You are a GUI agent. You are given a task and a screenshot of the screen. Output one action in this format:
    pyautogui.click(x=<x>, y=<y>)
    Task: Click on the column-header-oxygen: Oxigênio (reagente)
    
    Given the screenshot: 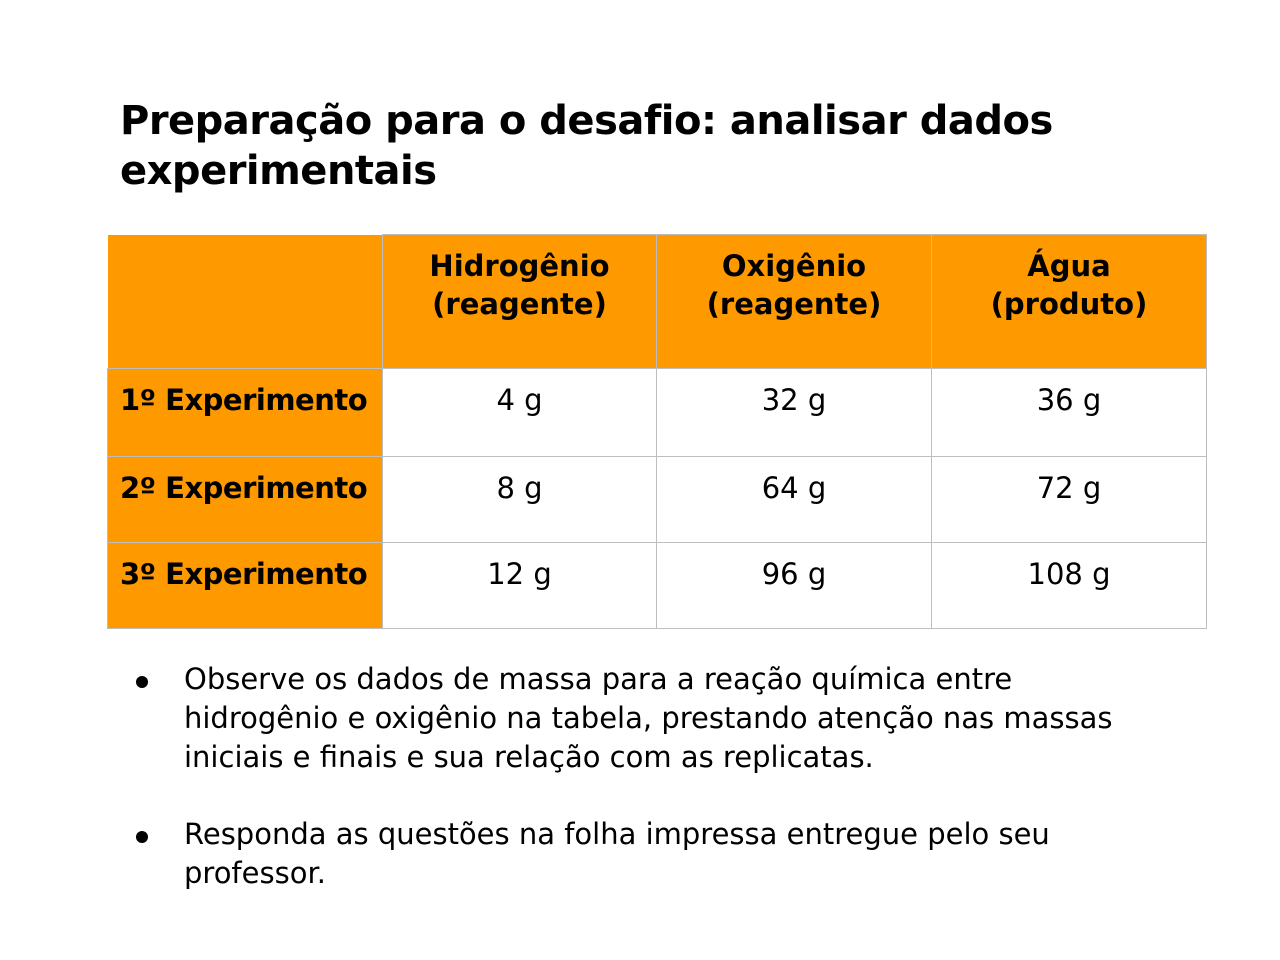 What is the action you would take?
    pyautogui.click(x=794, y=301)
    